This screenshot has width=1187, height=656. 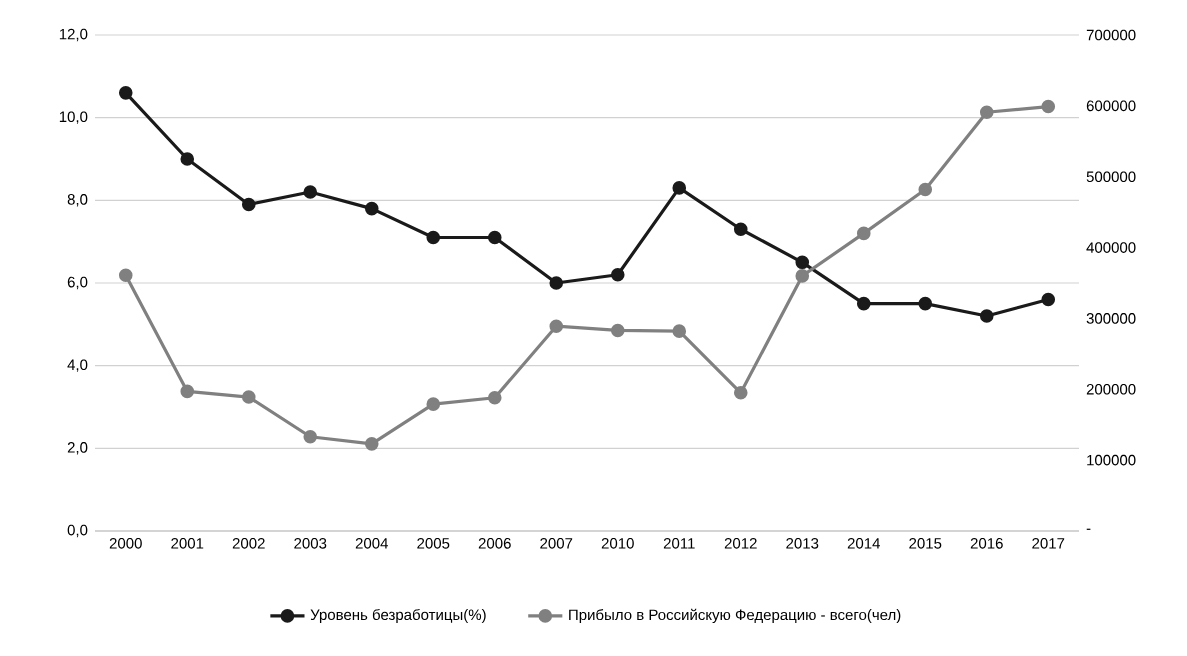 I want to click on y2-tick-label: -, so click(x=1088, y=529).